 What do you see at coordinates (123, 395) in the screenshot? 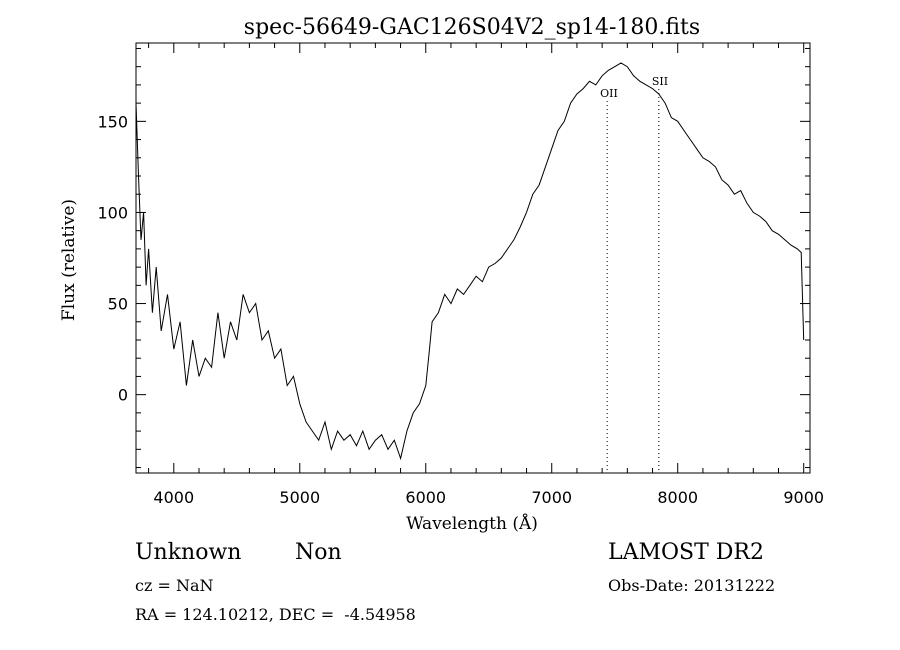
I see `y-tick-label: 0` at bounding box center [123, 395].